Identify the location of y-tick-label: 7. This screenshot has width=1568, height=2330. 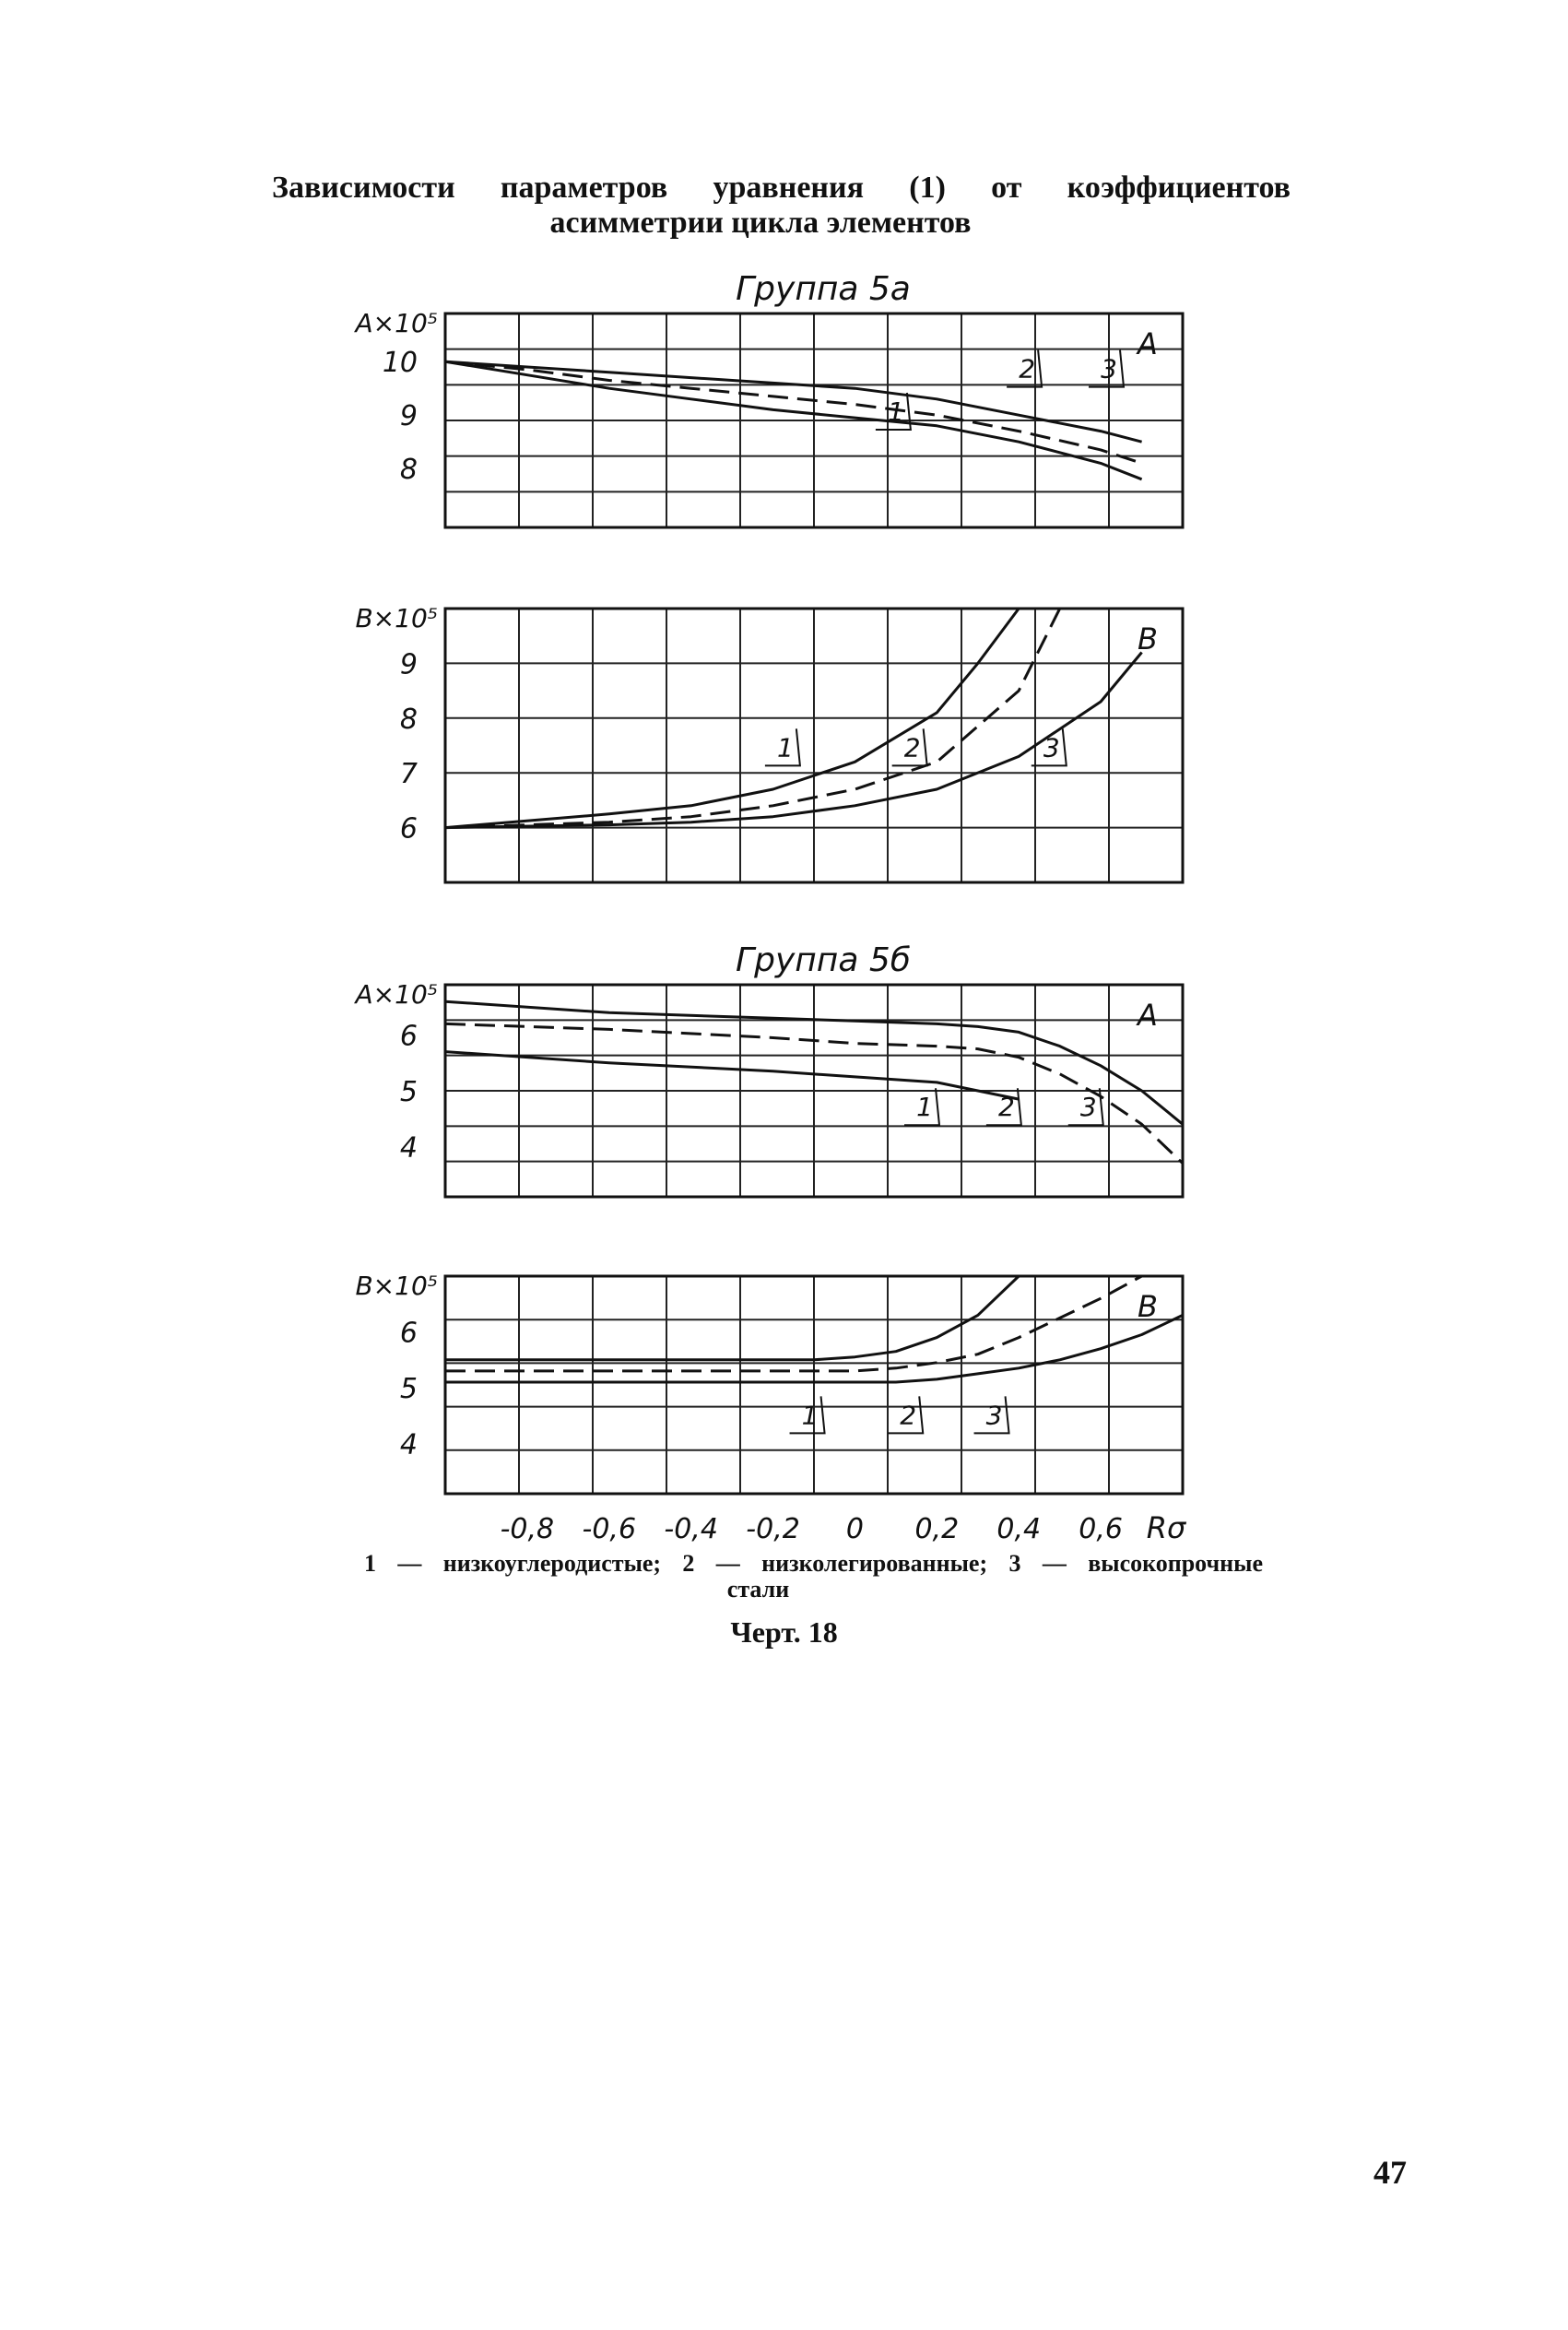
(409, 774).